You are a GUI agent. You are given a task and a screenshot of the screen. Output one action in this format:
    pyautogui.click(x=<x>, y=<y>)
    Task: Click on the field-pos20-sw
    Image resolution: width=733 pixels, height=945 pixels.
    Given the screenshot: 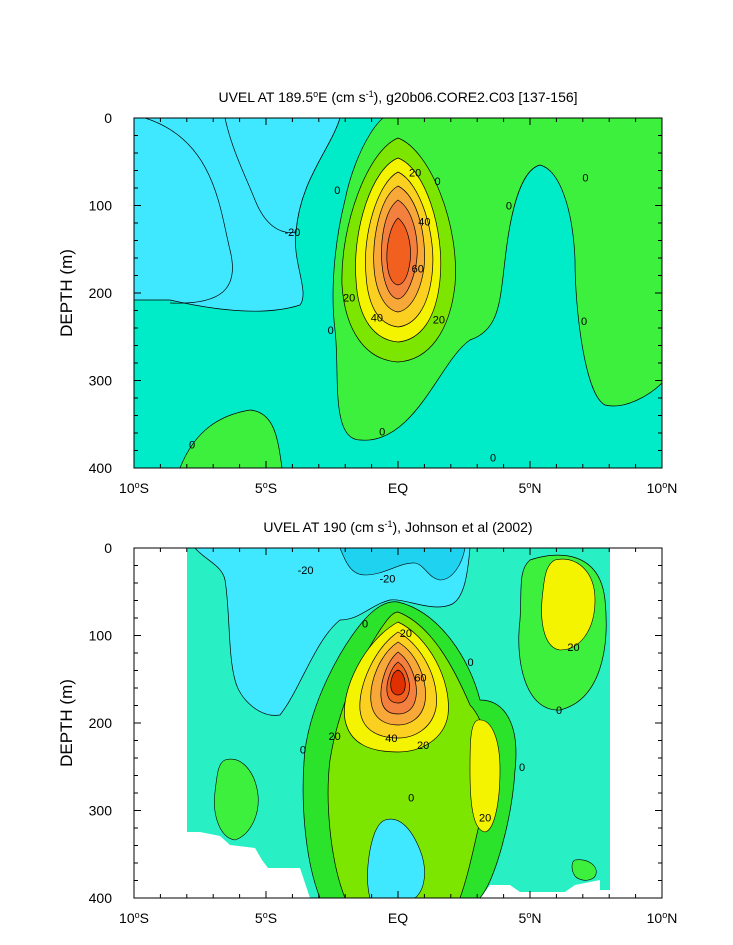 What is the action you would take?
    pyautogui.click(x=231, y=438)
    